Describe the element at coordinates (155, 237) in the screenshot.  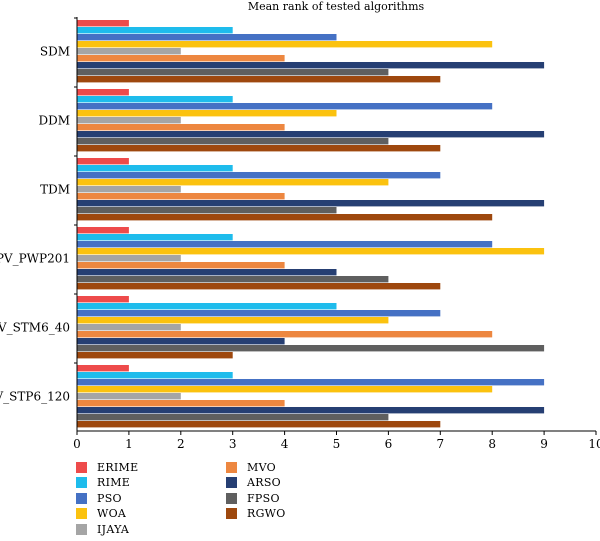
I see `bar-pv-pwp201-rime` at that location.